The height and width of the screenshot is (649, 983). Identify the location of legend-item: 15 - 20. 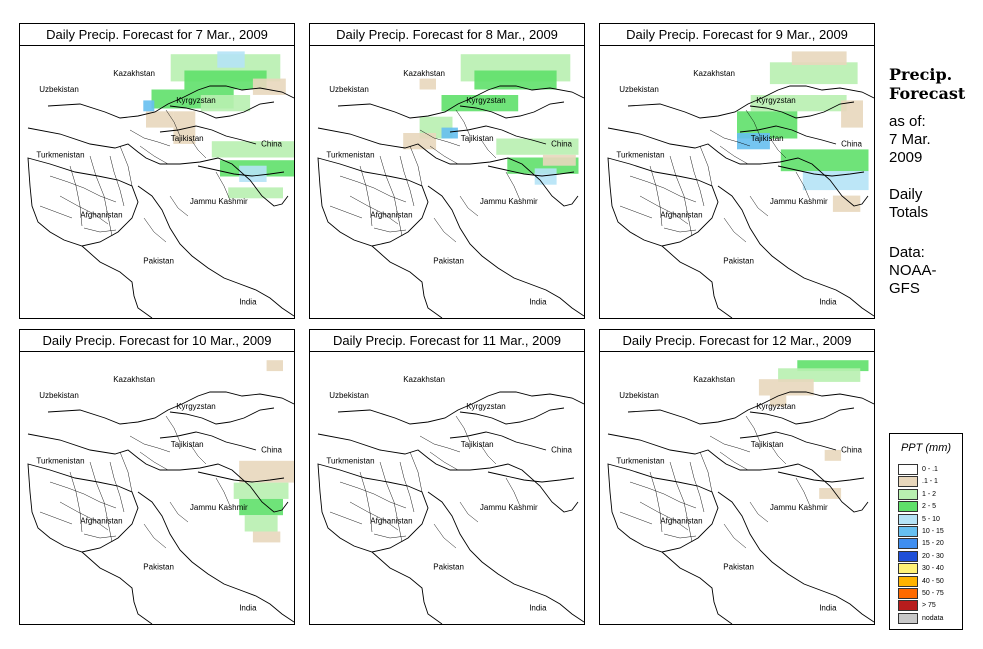
(921, 544).